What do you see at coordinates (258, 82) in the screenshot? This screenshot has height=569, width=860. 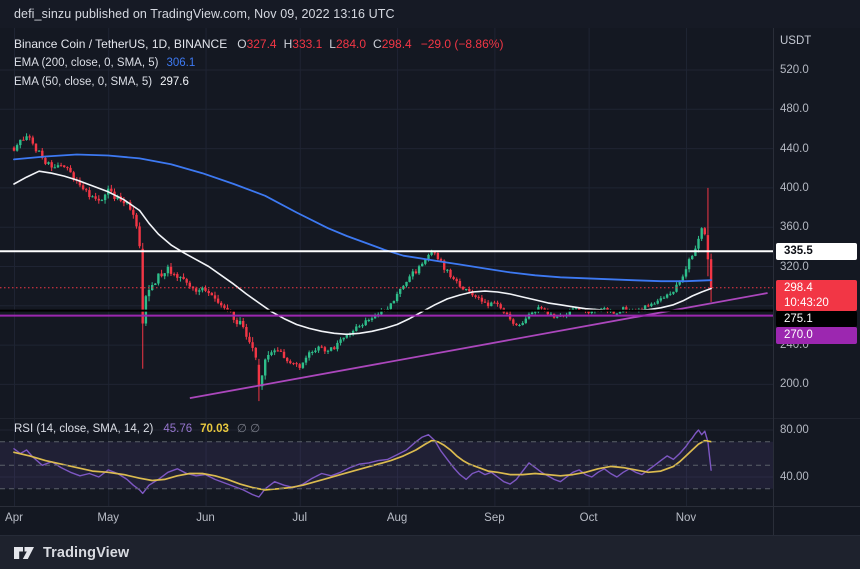 I see `legend-row-ema50: EMA (50, close, 0, SMA, 5) 297.6` at bounding box center [258, 82].